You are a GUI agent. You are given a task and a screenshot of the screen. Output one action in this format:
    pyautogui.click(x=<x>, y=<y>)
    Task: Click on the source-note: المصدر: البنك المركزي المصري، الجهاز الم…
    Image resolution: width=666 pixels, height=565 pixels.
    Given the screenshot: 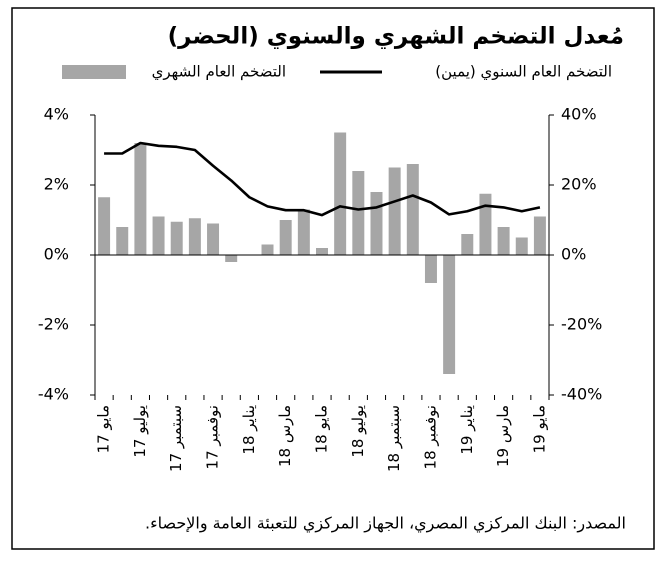 What is the action you would take?
    pyautogui.click(x=385, y=524)
    